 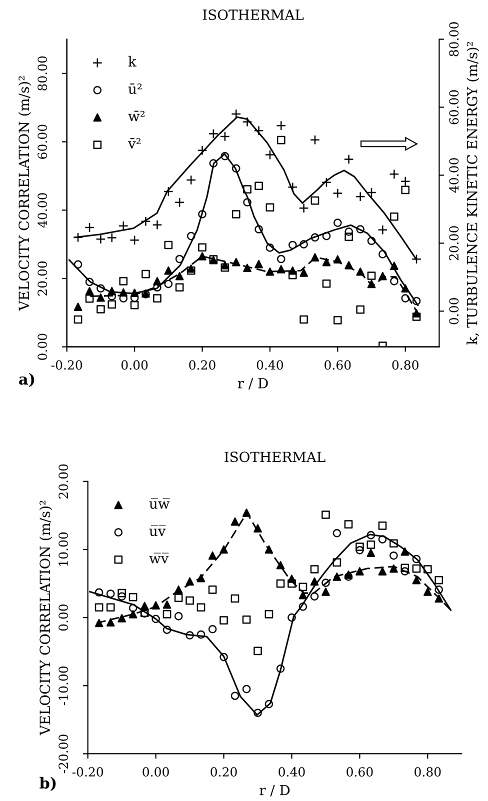 What do you see at coordinates (134, 143) in the screenshot?
I see `legend-label: v̄²` at bounding box center [134, 143].